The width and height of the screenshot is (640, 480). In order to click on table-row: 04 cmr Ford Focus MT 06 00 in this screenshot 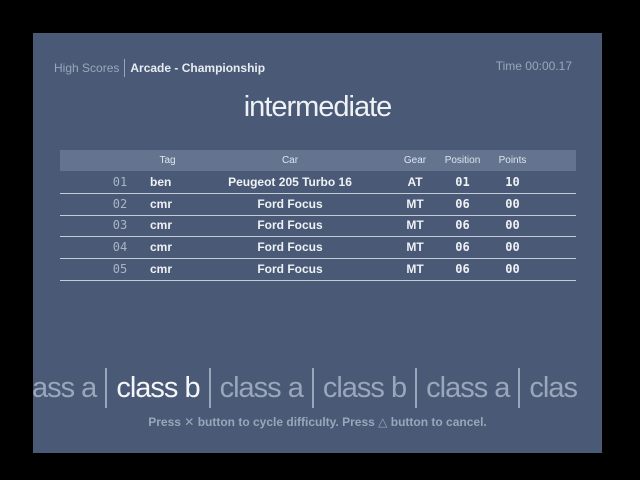, I will do `click(318, 248)`.